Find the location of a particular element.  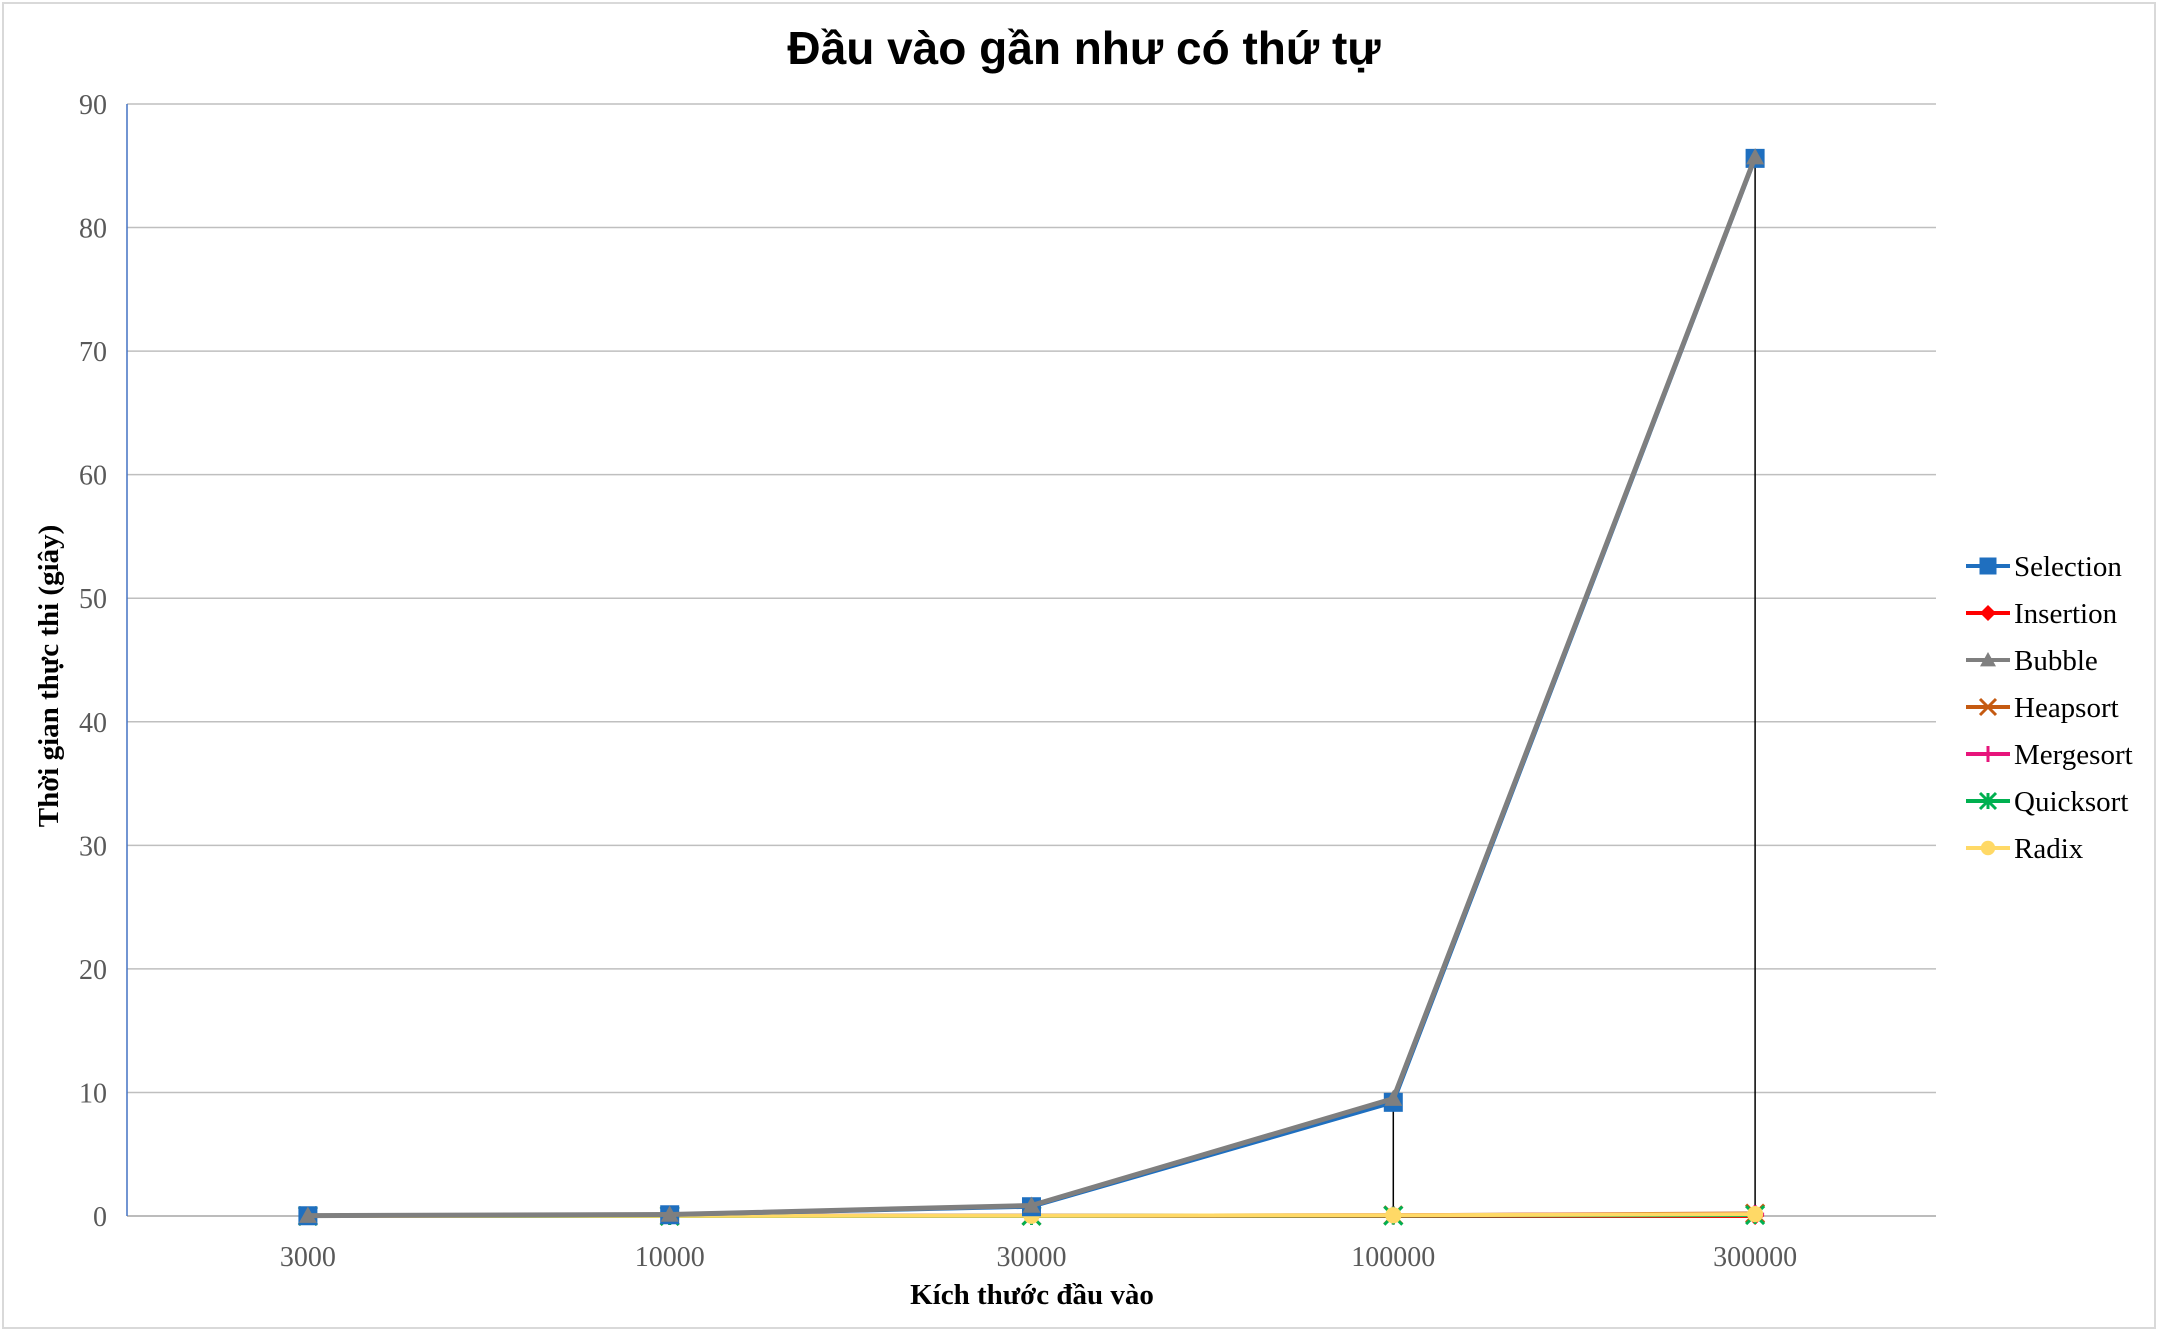

y-tick-label: 90 is located at coordinates (93, 105).